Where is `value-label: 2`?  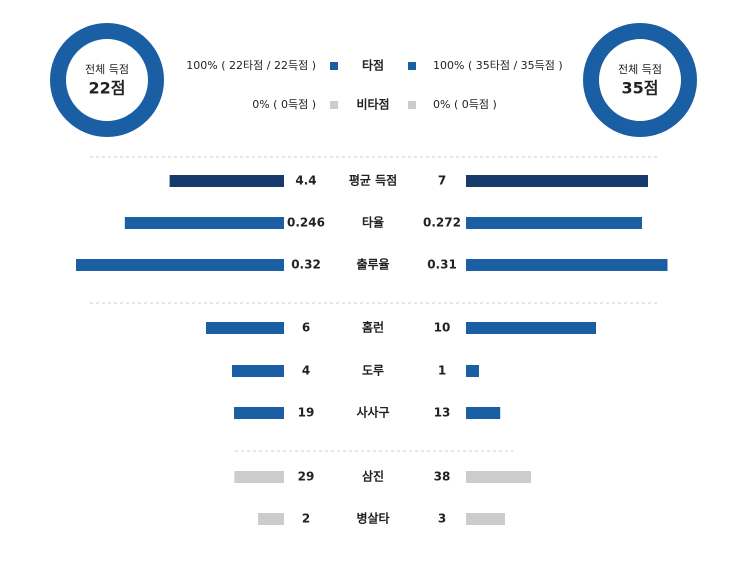
value-label: 2 is located at coordinates (306, 519).